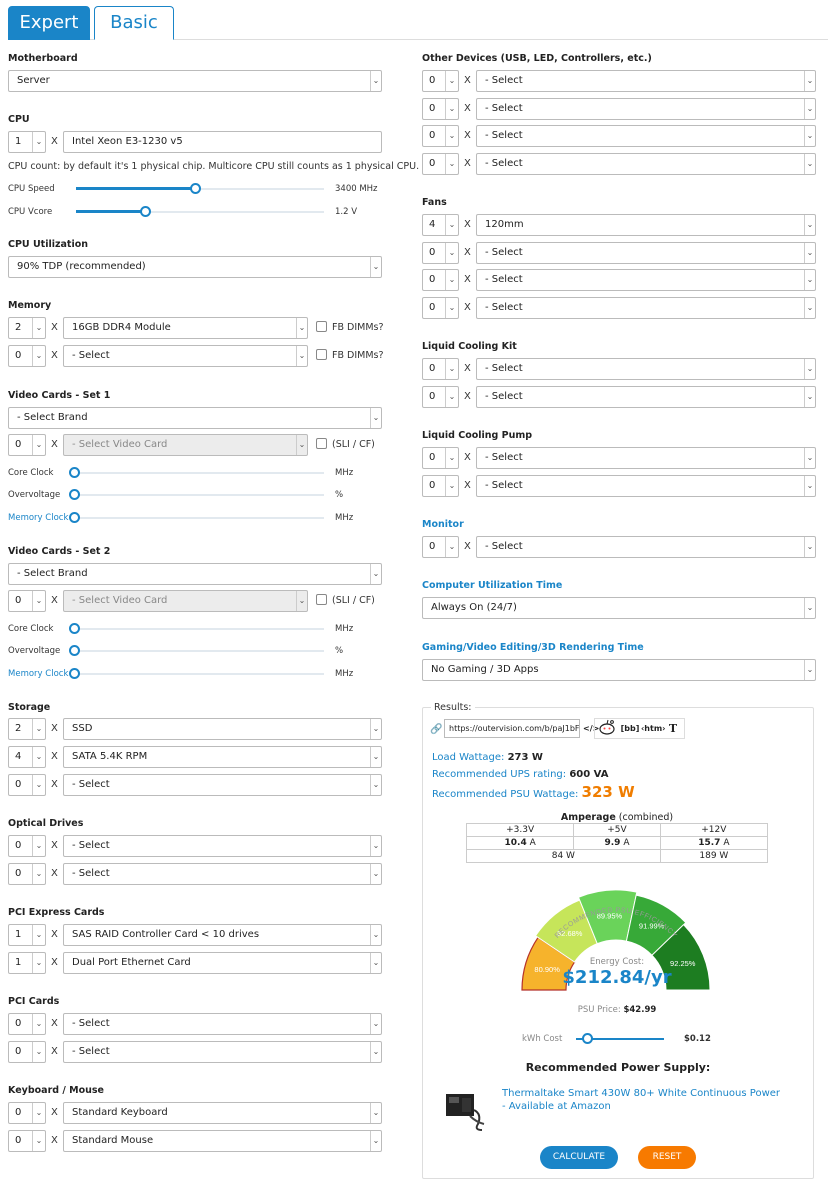  I want to click on storage-qty-select: 0 ⌄, so click(27, 785).